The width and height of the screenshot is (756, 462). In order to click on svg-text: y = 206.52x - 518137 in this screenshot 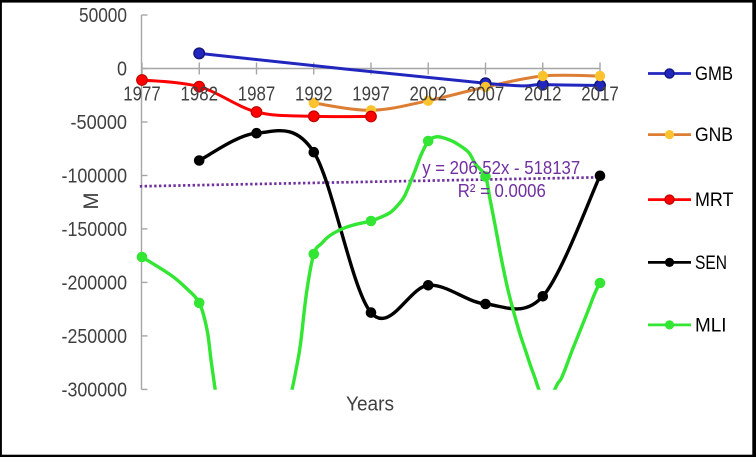, I will do `click(501, 167)`.